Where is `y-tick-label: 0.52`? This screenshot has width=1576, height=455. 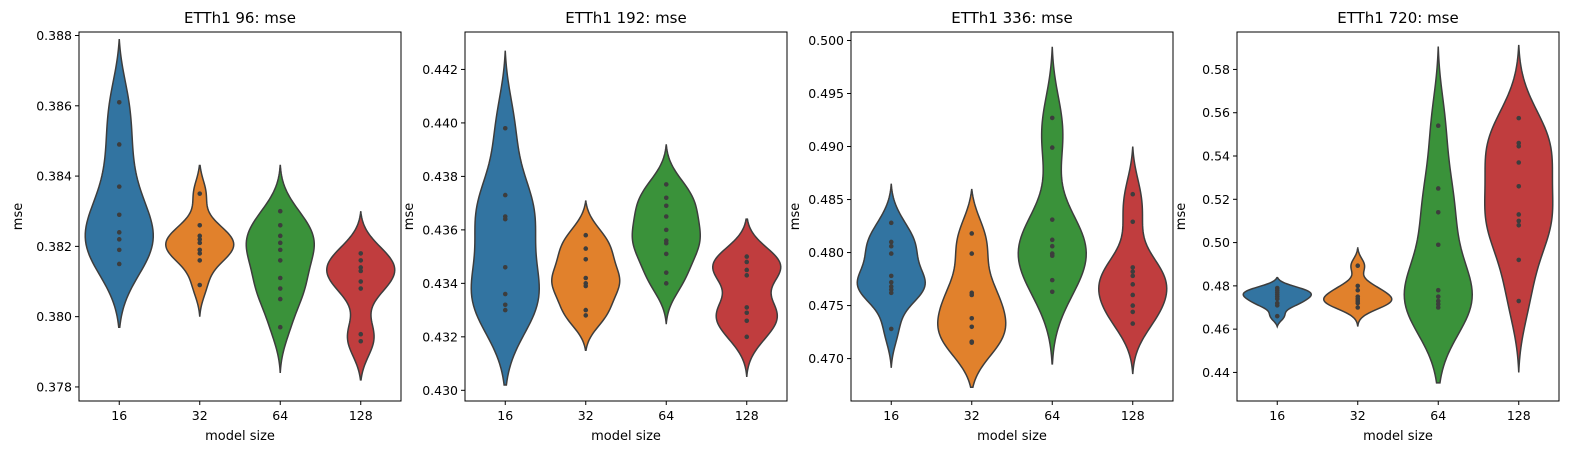 y-tick-label: 0.52 is located at coordinates (1216, 199).